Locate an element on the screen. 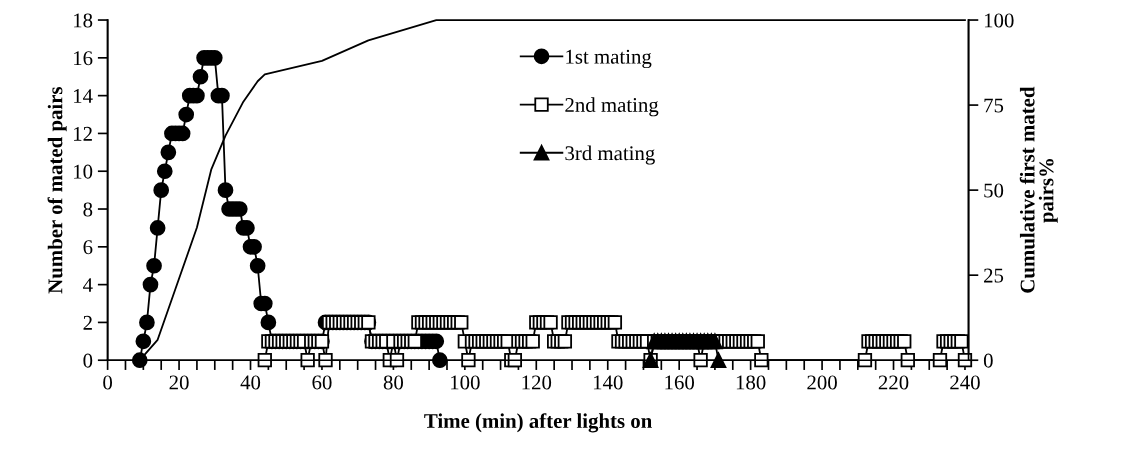  y2-axis-title: Cumulative first mated pairs% is located at coordinates (1038, 189).